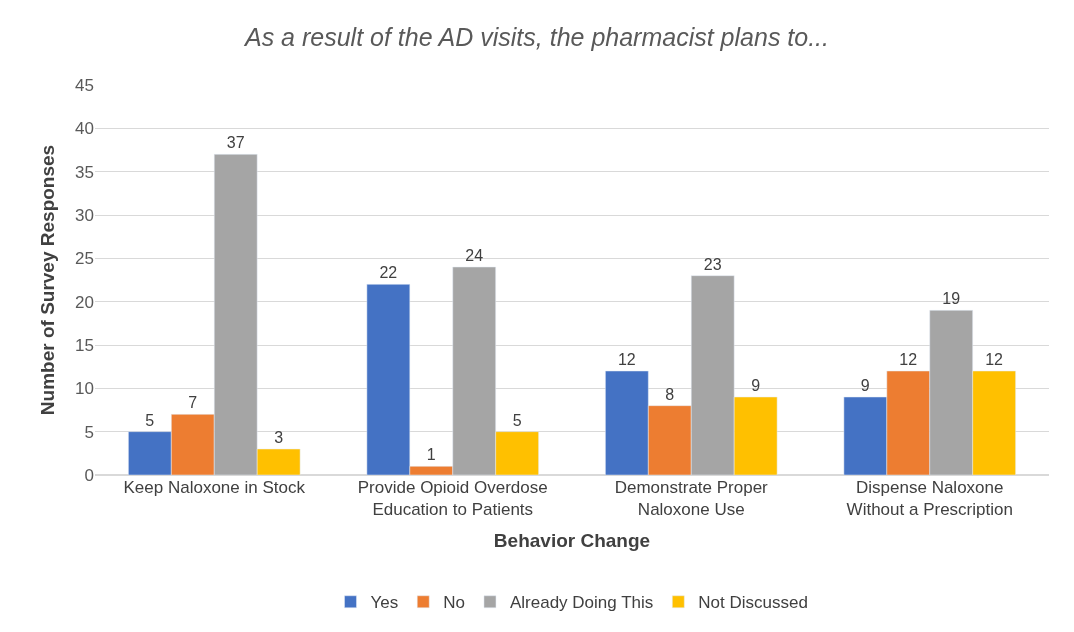  I want to click on data-label: 8, so click(670, 394).